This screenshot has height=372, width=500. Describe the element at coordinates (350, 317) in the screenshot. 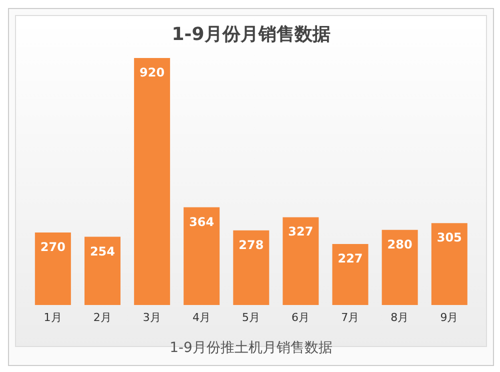

I see `x-tick-label: 7月` at that location.